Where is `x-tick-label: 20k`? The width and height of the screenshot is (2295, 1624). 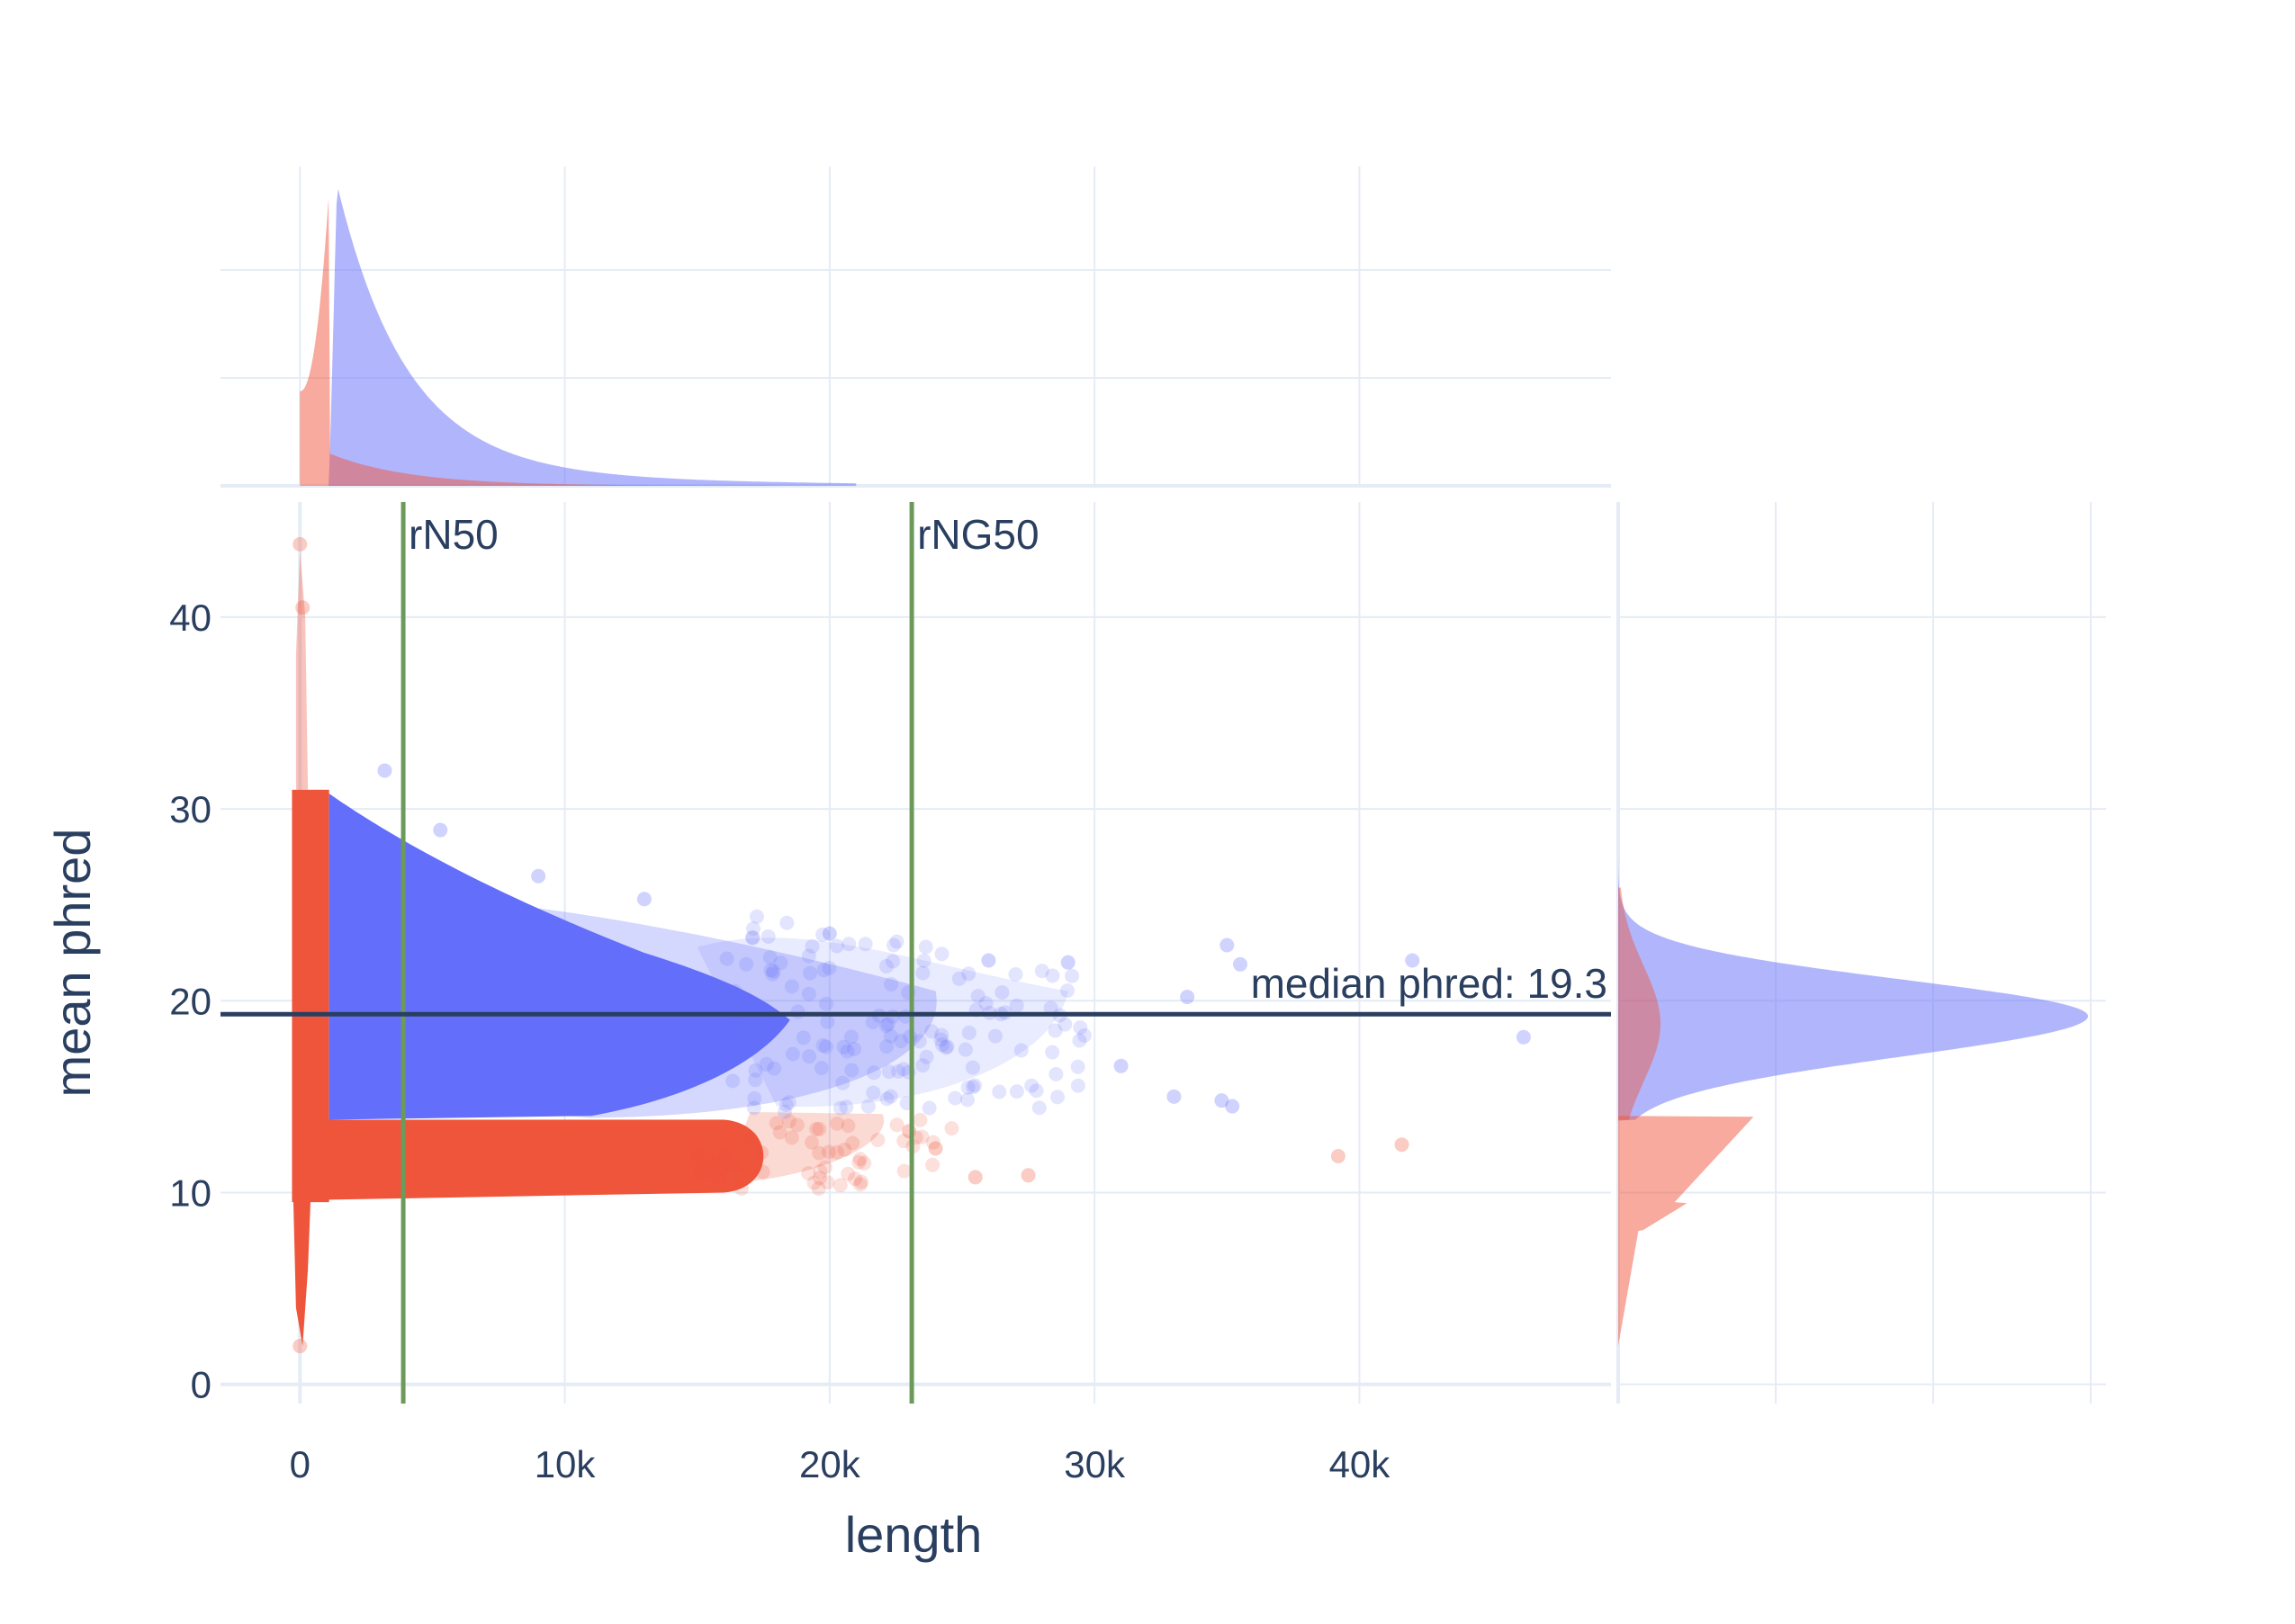
x-tick-label: 20k is located at coordinates (830, 1464).